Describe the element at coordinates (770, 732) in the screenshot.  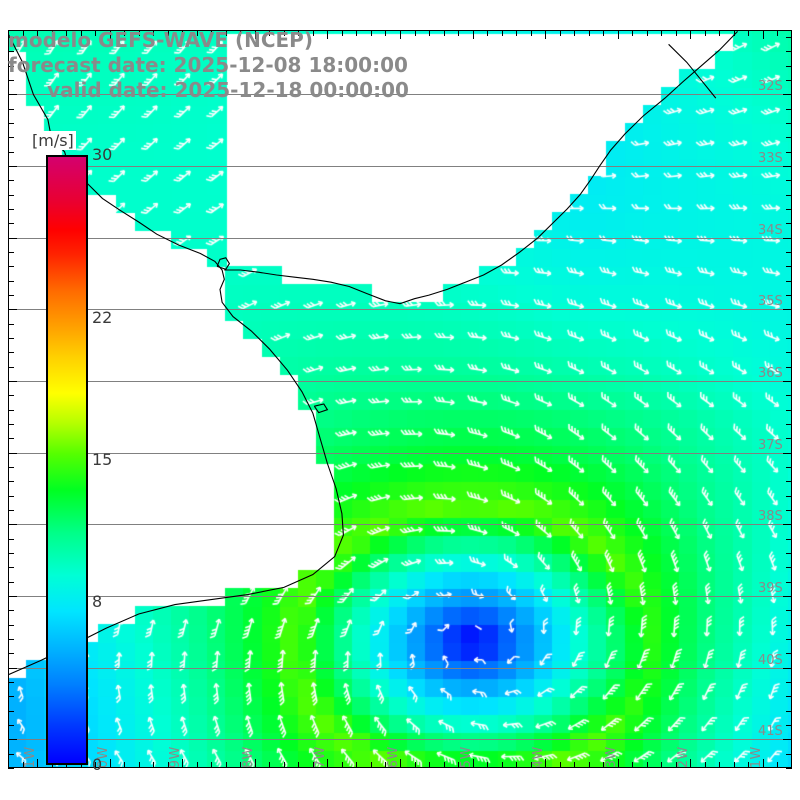
I see `lat-label: 41S` at that location.